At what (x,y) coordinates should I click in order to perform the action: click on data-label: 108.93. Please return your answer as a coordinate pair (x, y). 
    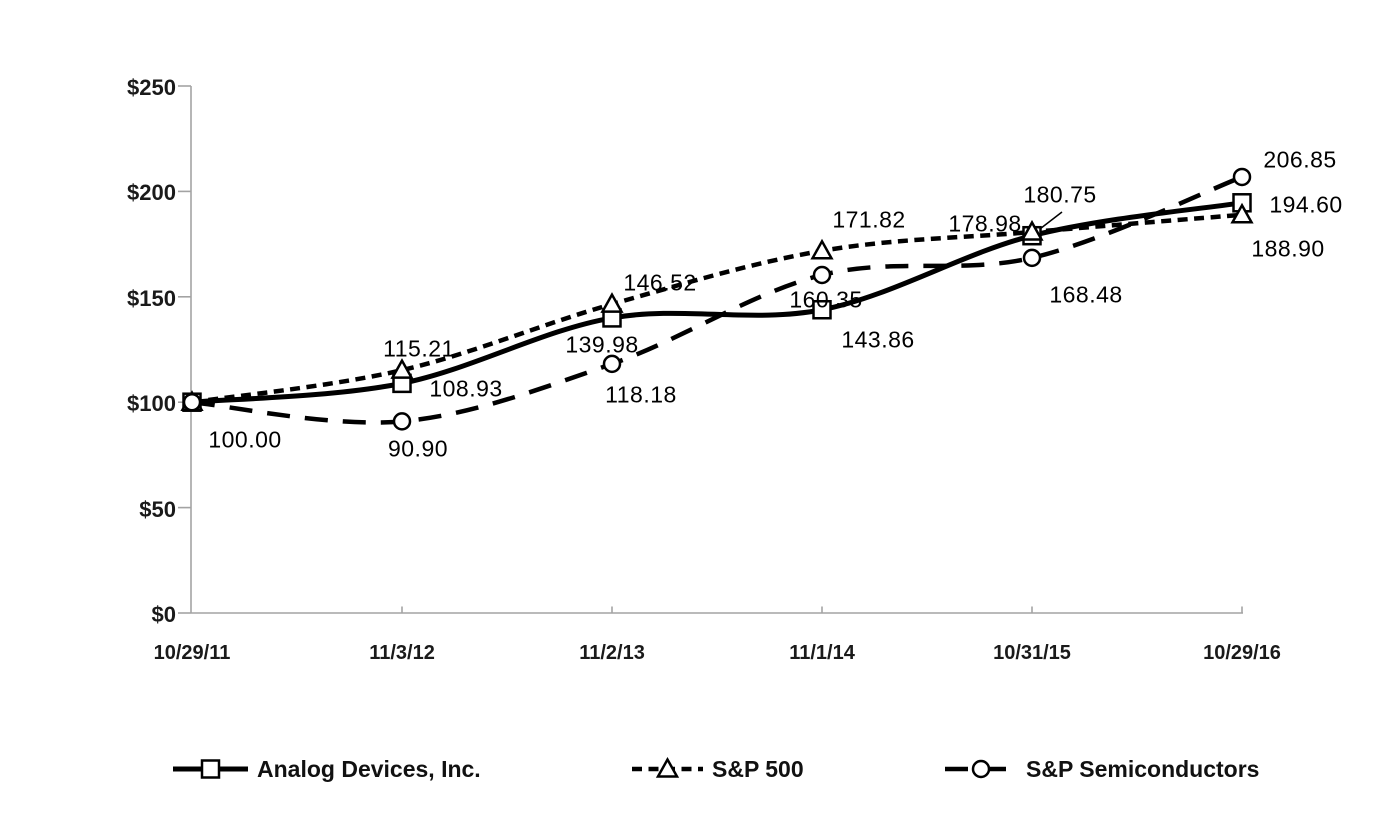
    Looking at the image, I should click on (466, 388).